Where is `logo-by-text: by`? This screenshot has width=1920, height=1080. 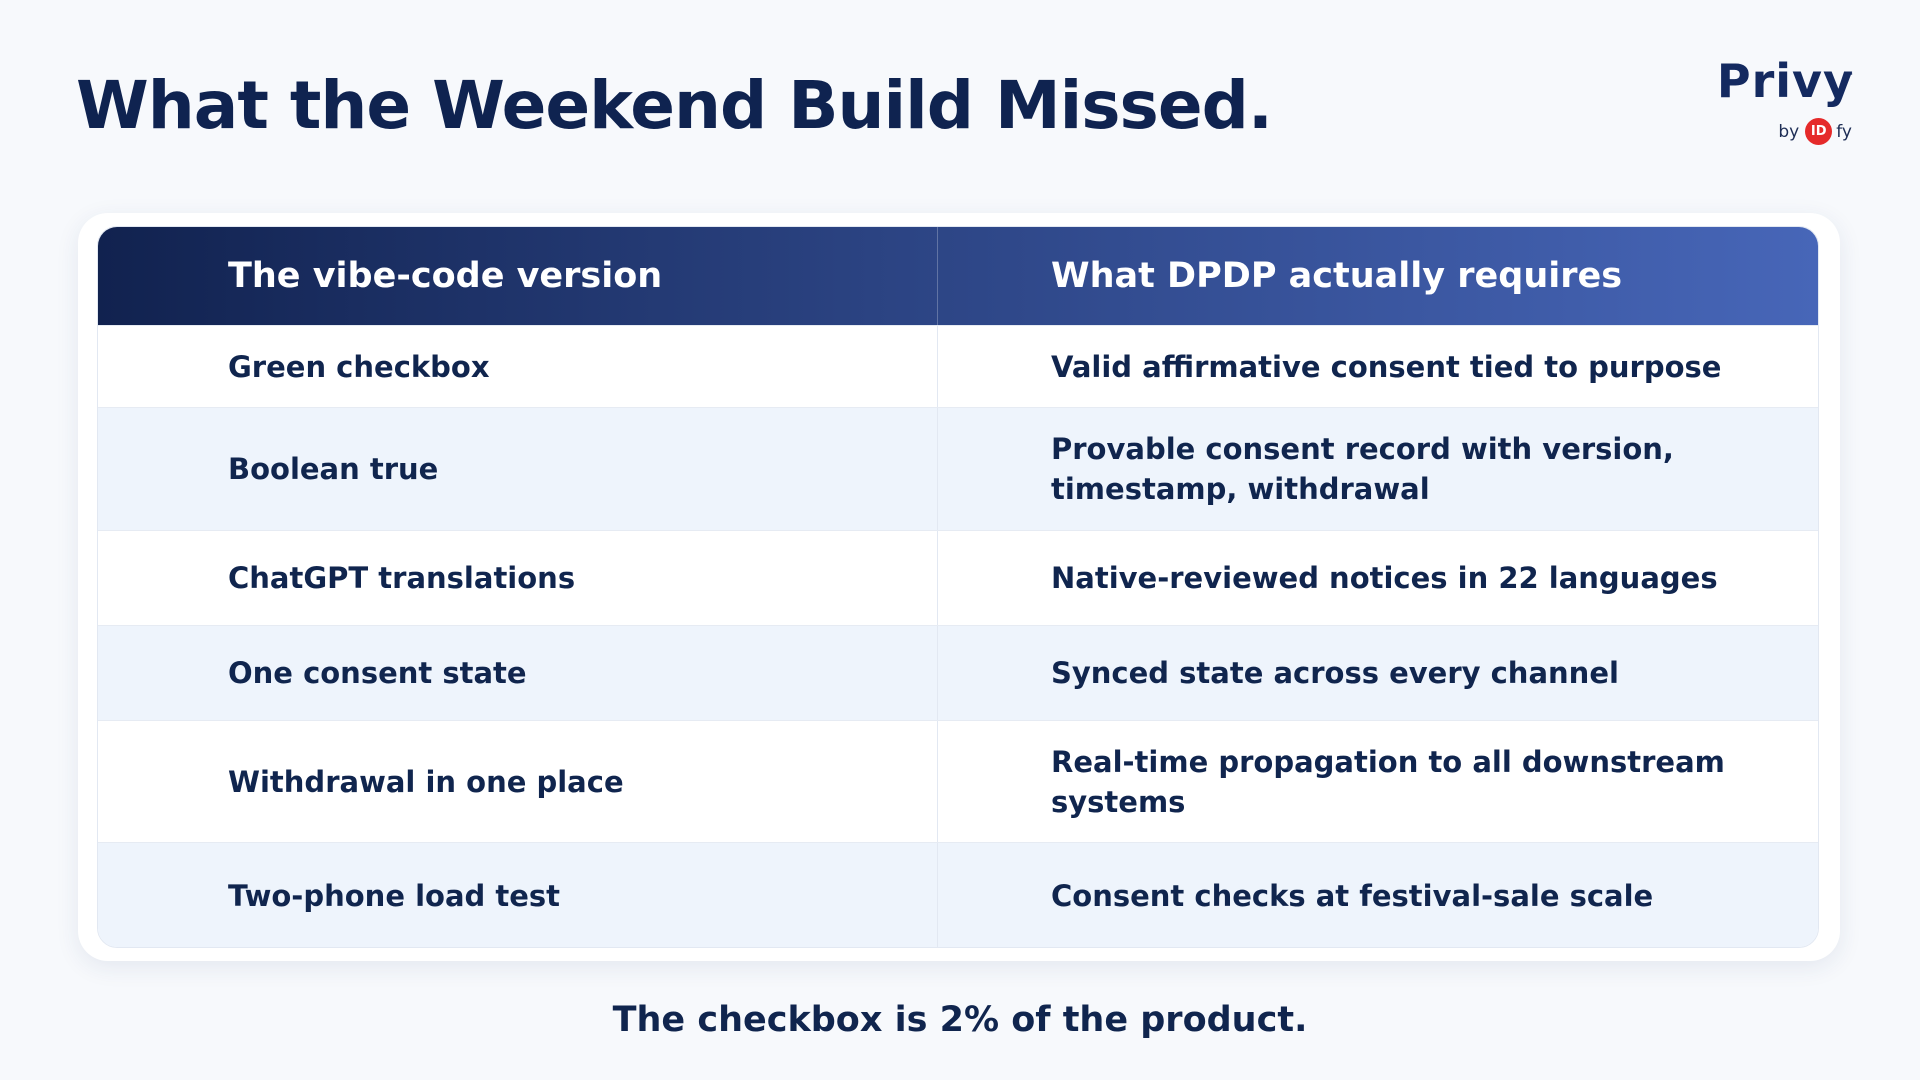
logo-by-text: by is located at coordinates (1789, 131).